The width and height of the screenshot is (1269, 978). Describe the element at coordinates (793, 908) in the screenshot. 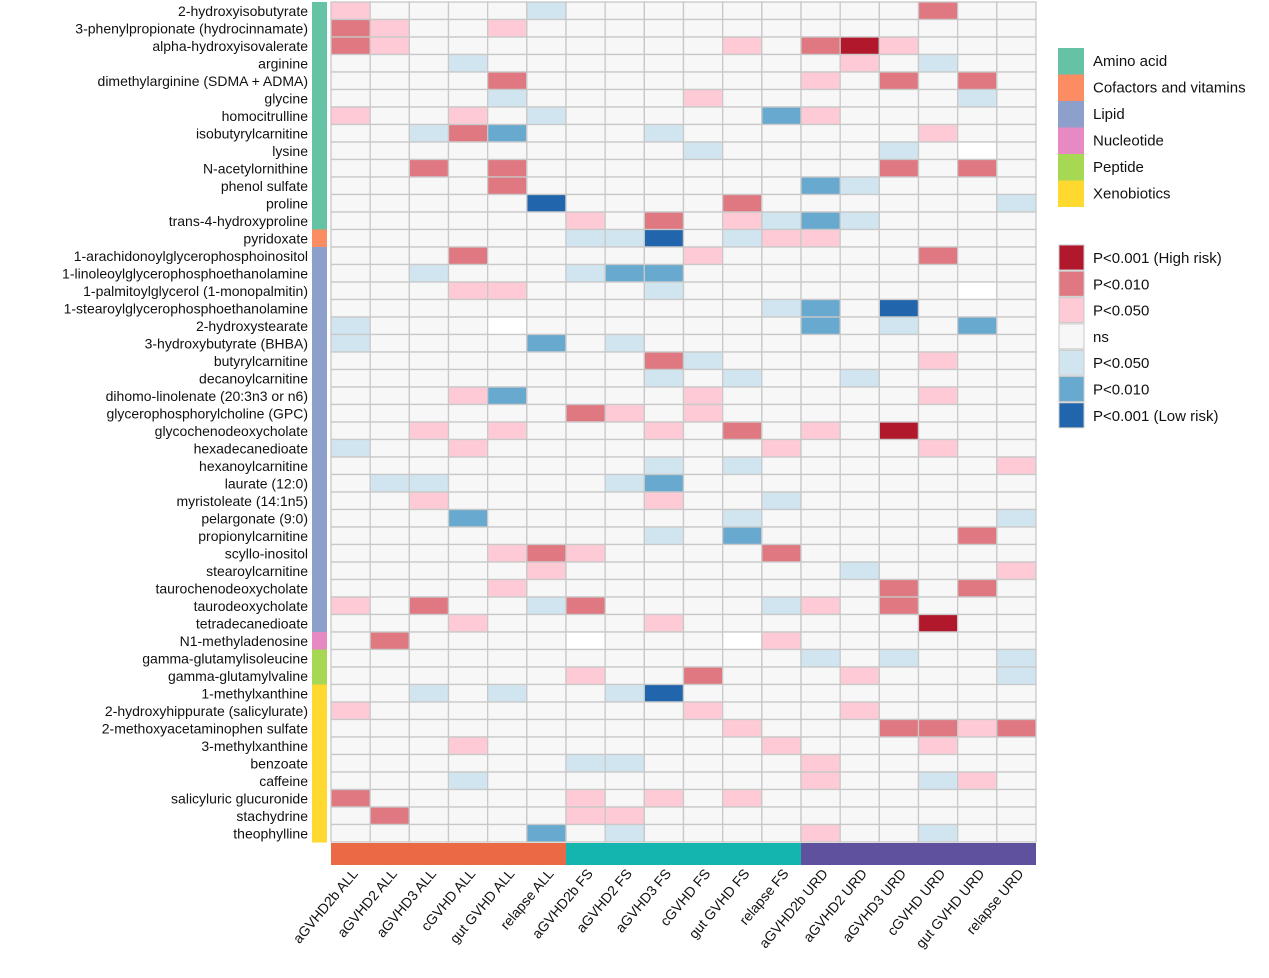

I see `column-label: aGVHD2b URD` at that location.